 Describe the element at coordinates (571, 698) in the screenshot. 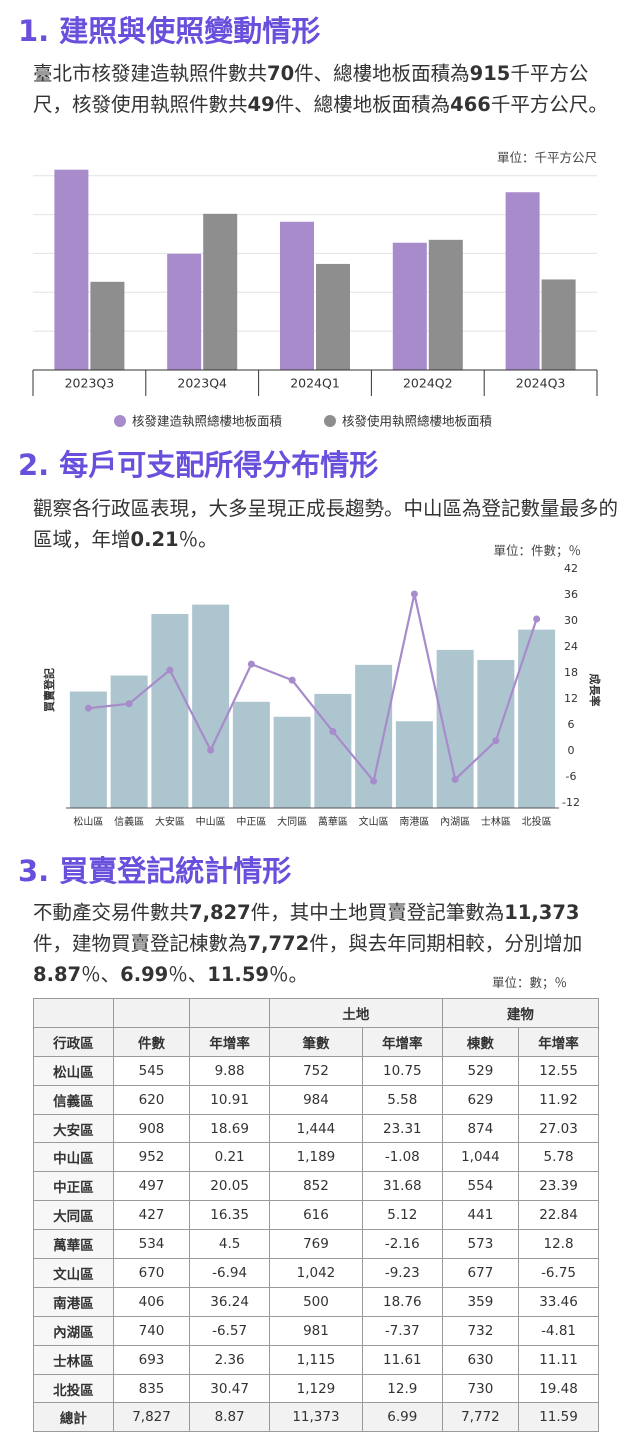

I see `y2-tick-label: 12` at that location.